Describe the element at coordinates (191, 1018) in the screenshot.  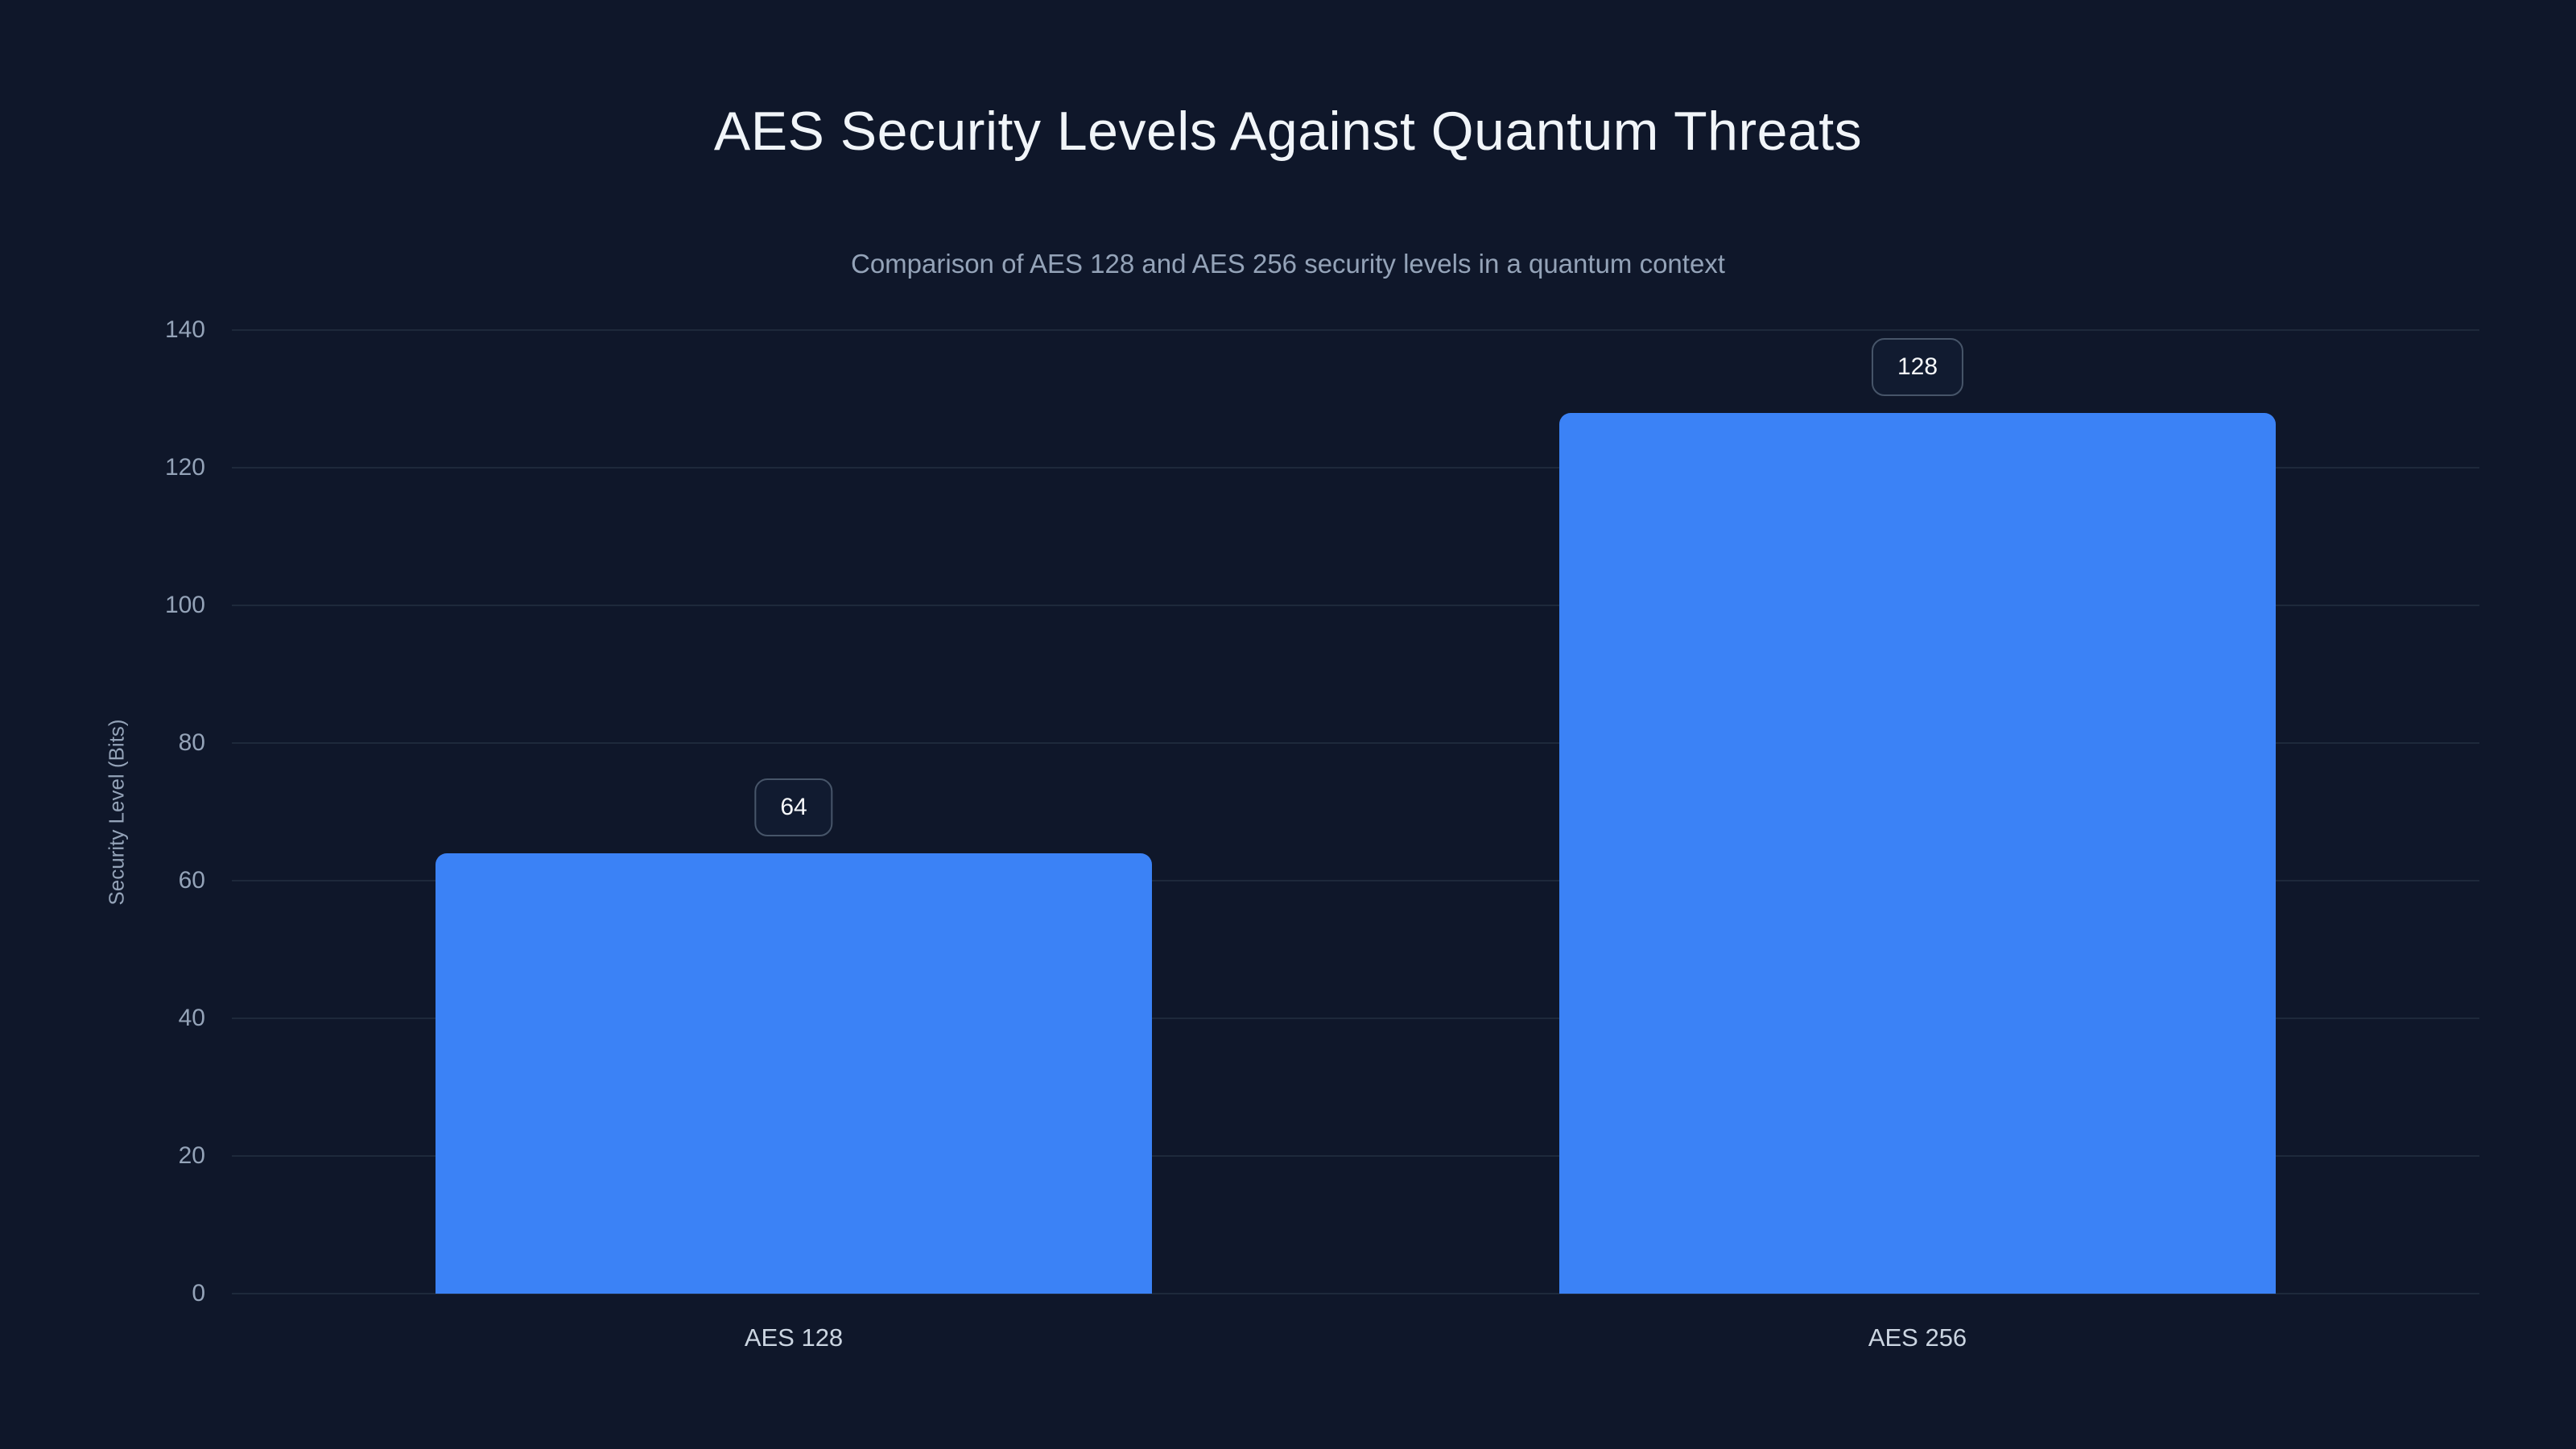
I see `y-tick-label: 40` at that location.